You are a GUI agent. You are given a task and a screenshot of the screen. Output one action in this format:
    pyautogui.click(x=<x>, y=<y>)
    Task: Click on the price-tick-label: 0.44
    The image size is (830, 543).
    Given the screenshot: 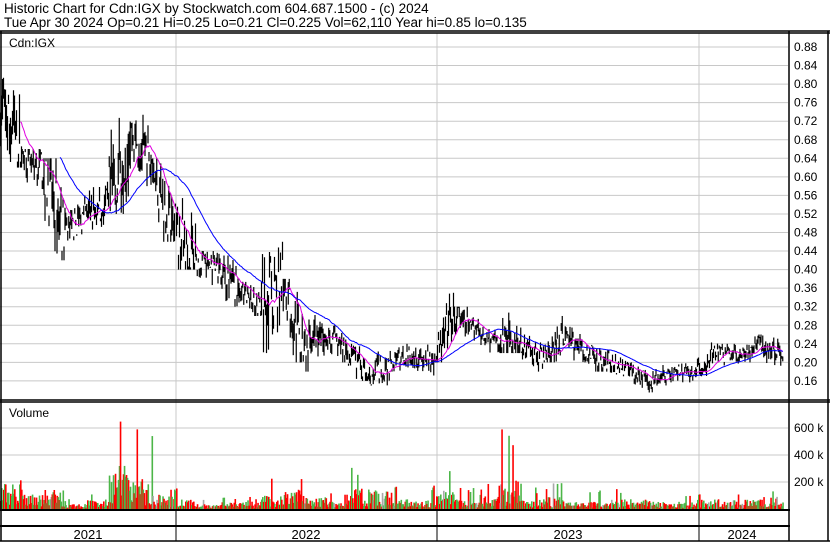 What is the action you would take?
    pyautogui.click(x=806, y=251)
    